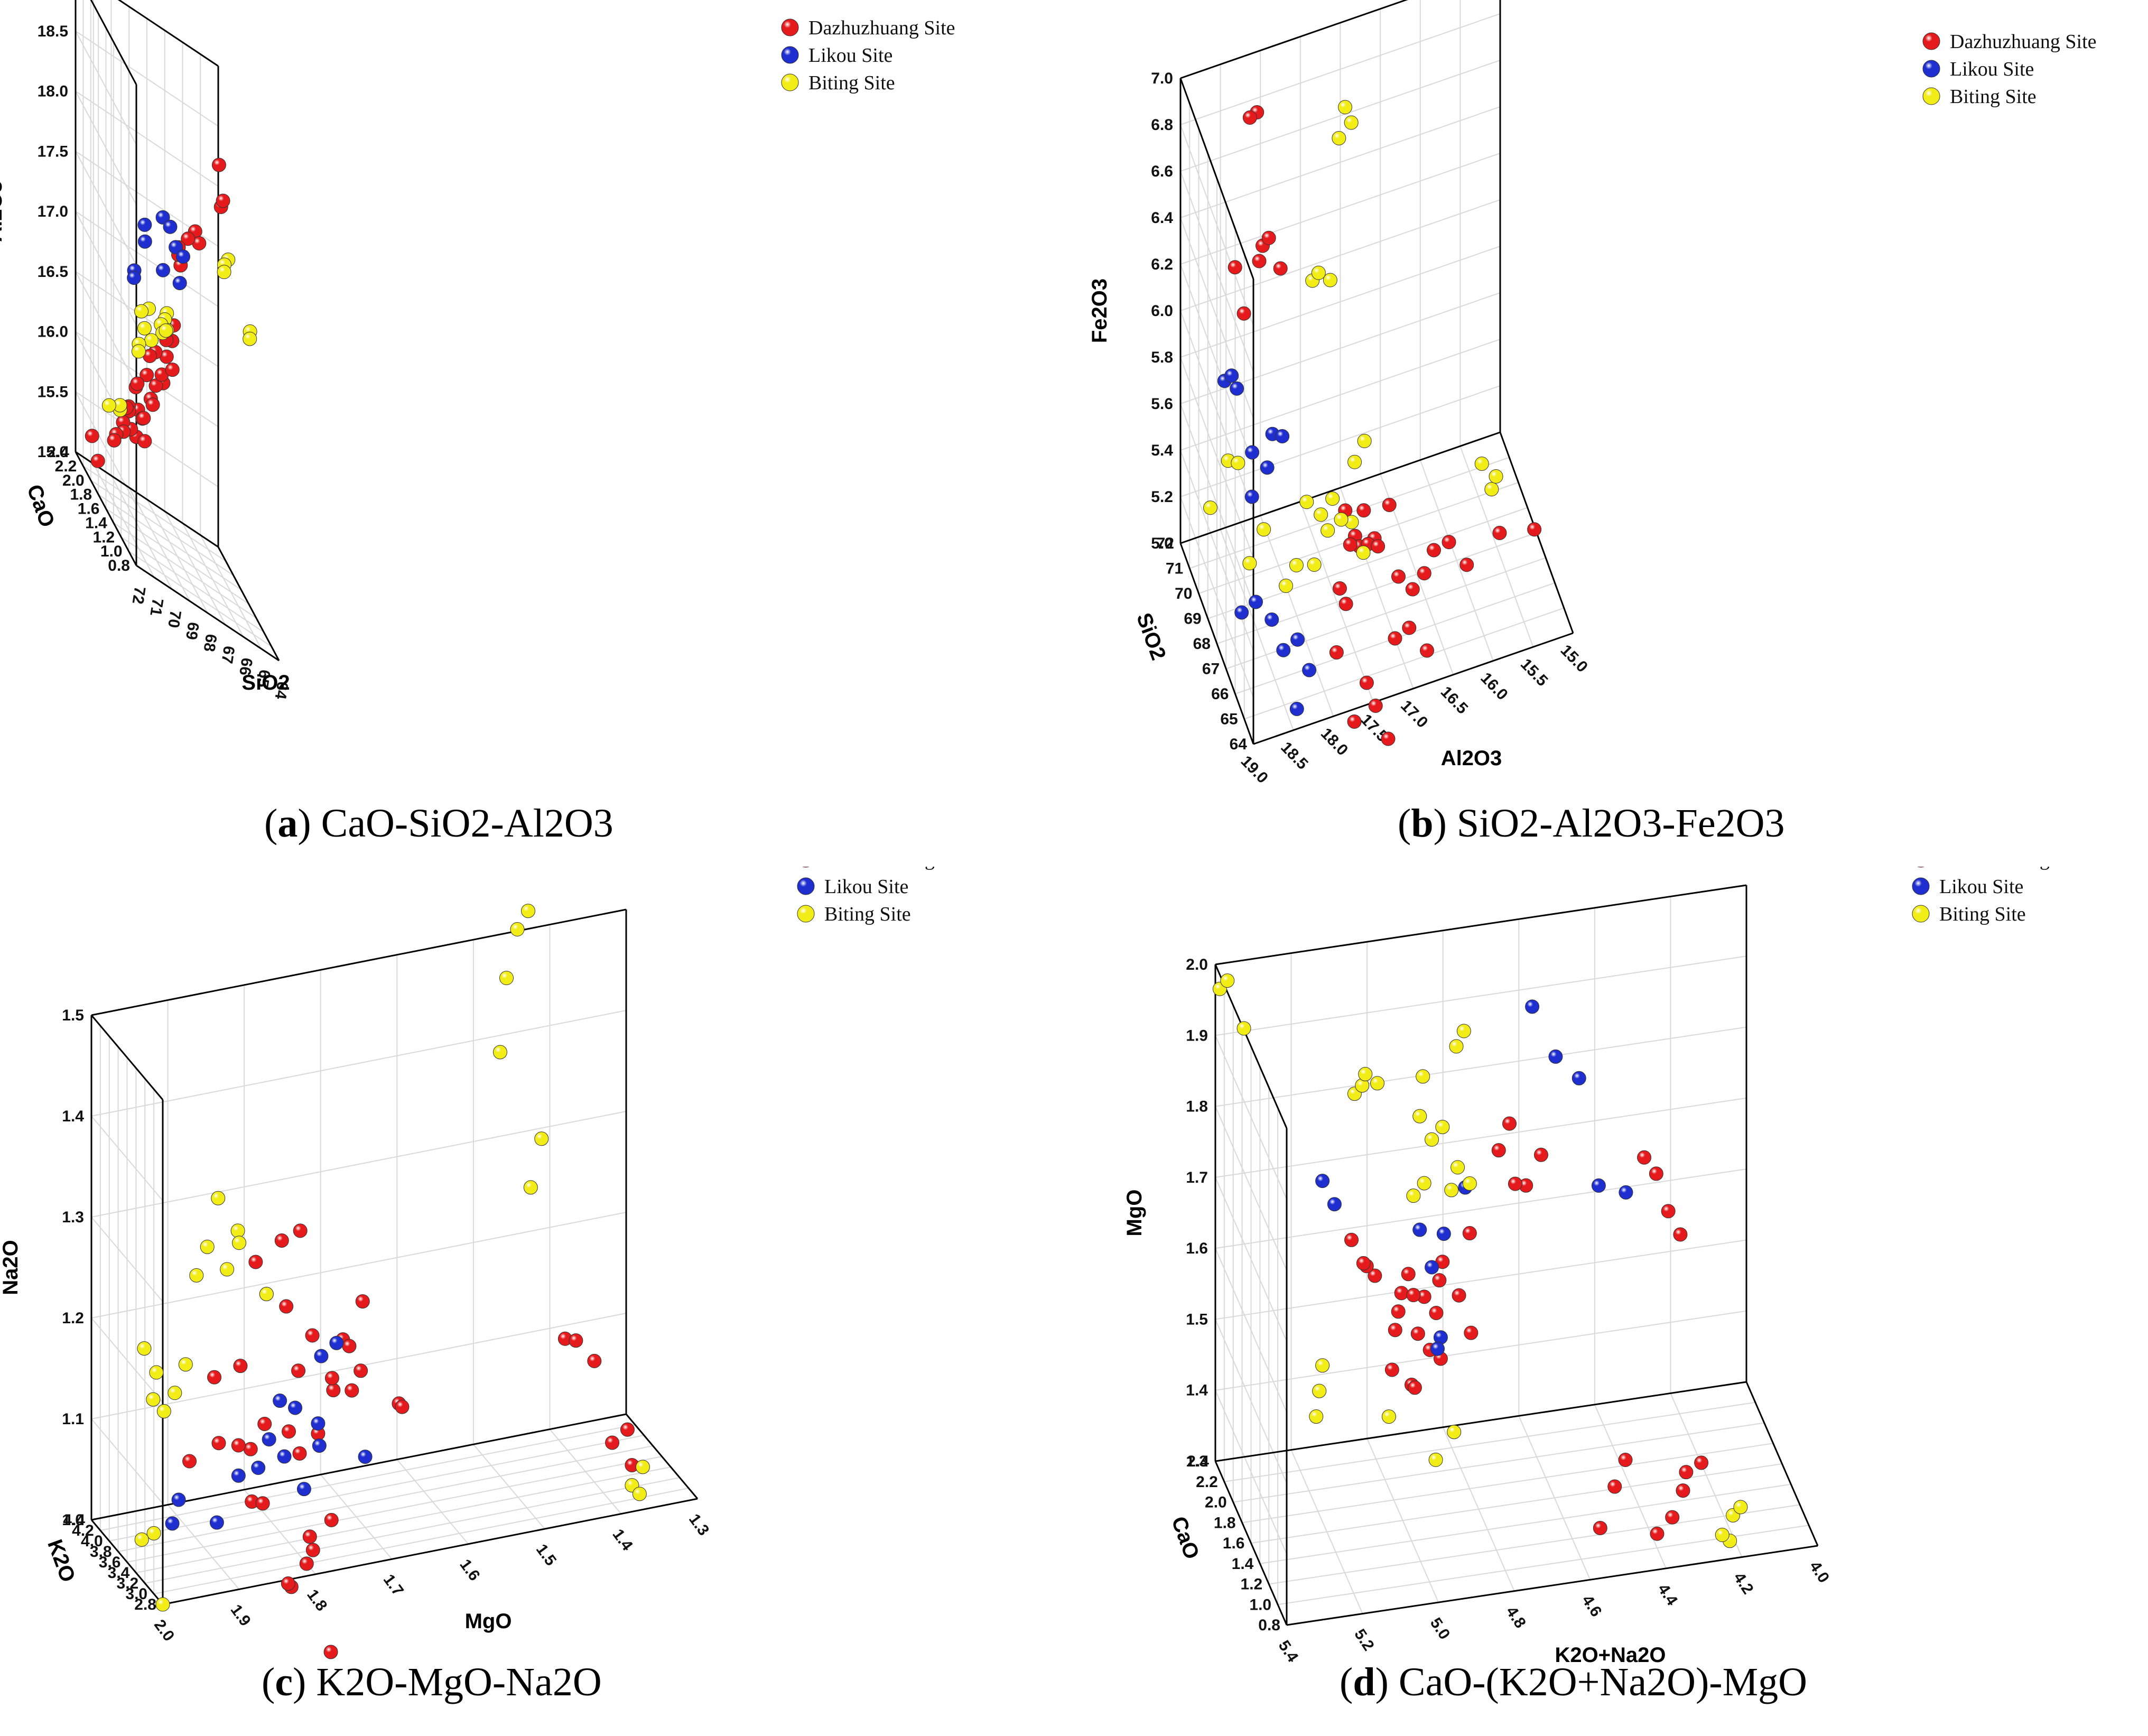 The image size is (2148, 1736). What do you see at coordinates (1197, 1035) in the screenshot?
I see `z-tick-label: 1.9` at bounding box center [1197, 1035].